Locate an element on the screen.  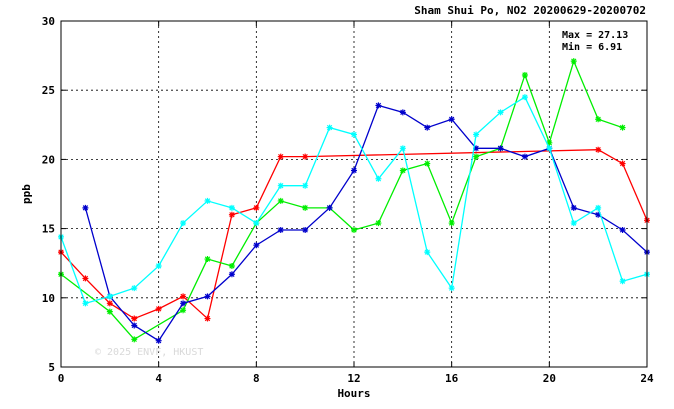
x-tick-label: 20 is located at coordinates (549, 378).